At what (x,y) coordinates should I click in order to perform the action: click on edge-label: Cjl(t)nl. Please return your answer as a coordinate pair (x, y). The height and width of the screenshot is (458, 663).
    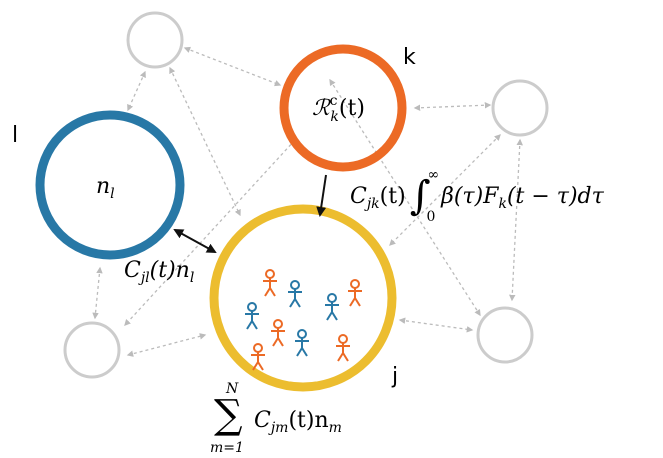
    Looking at the image, I should click on (159, 272).